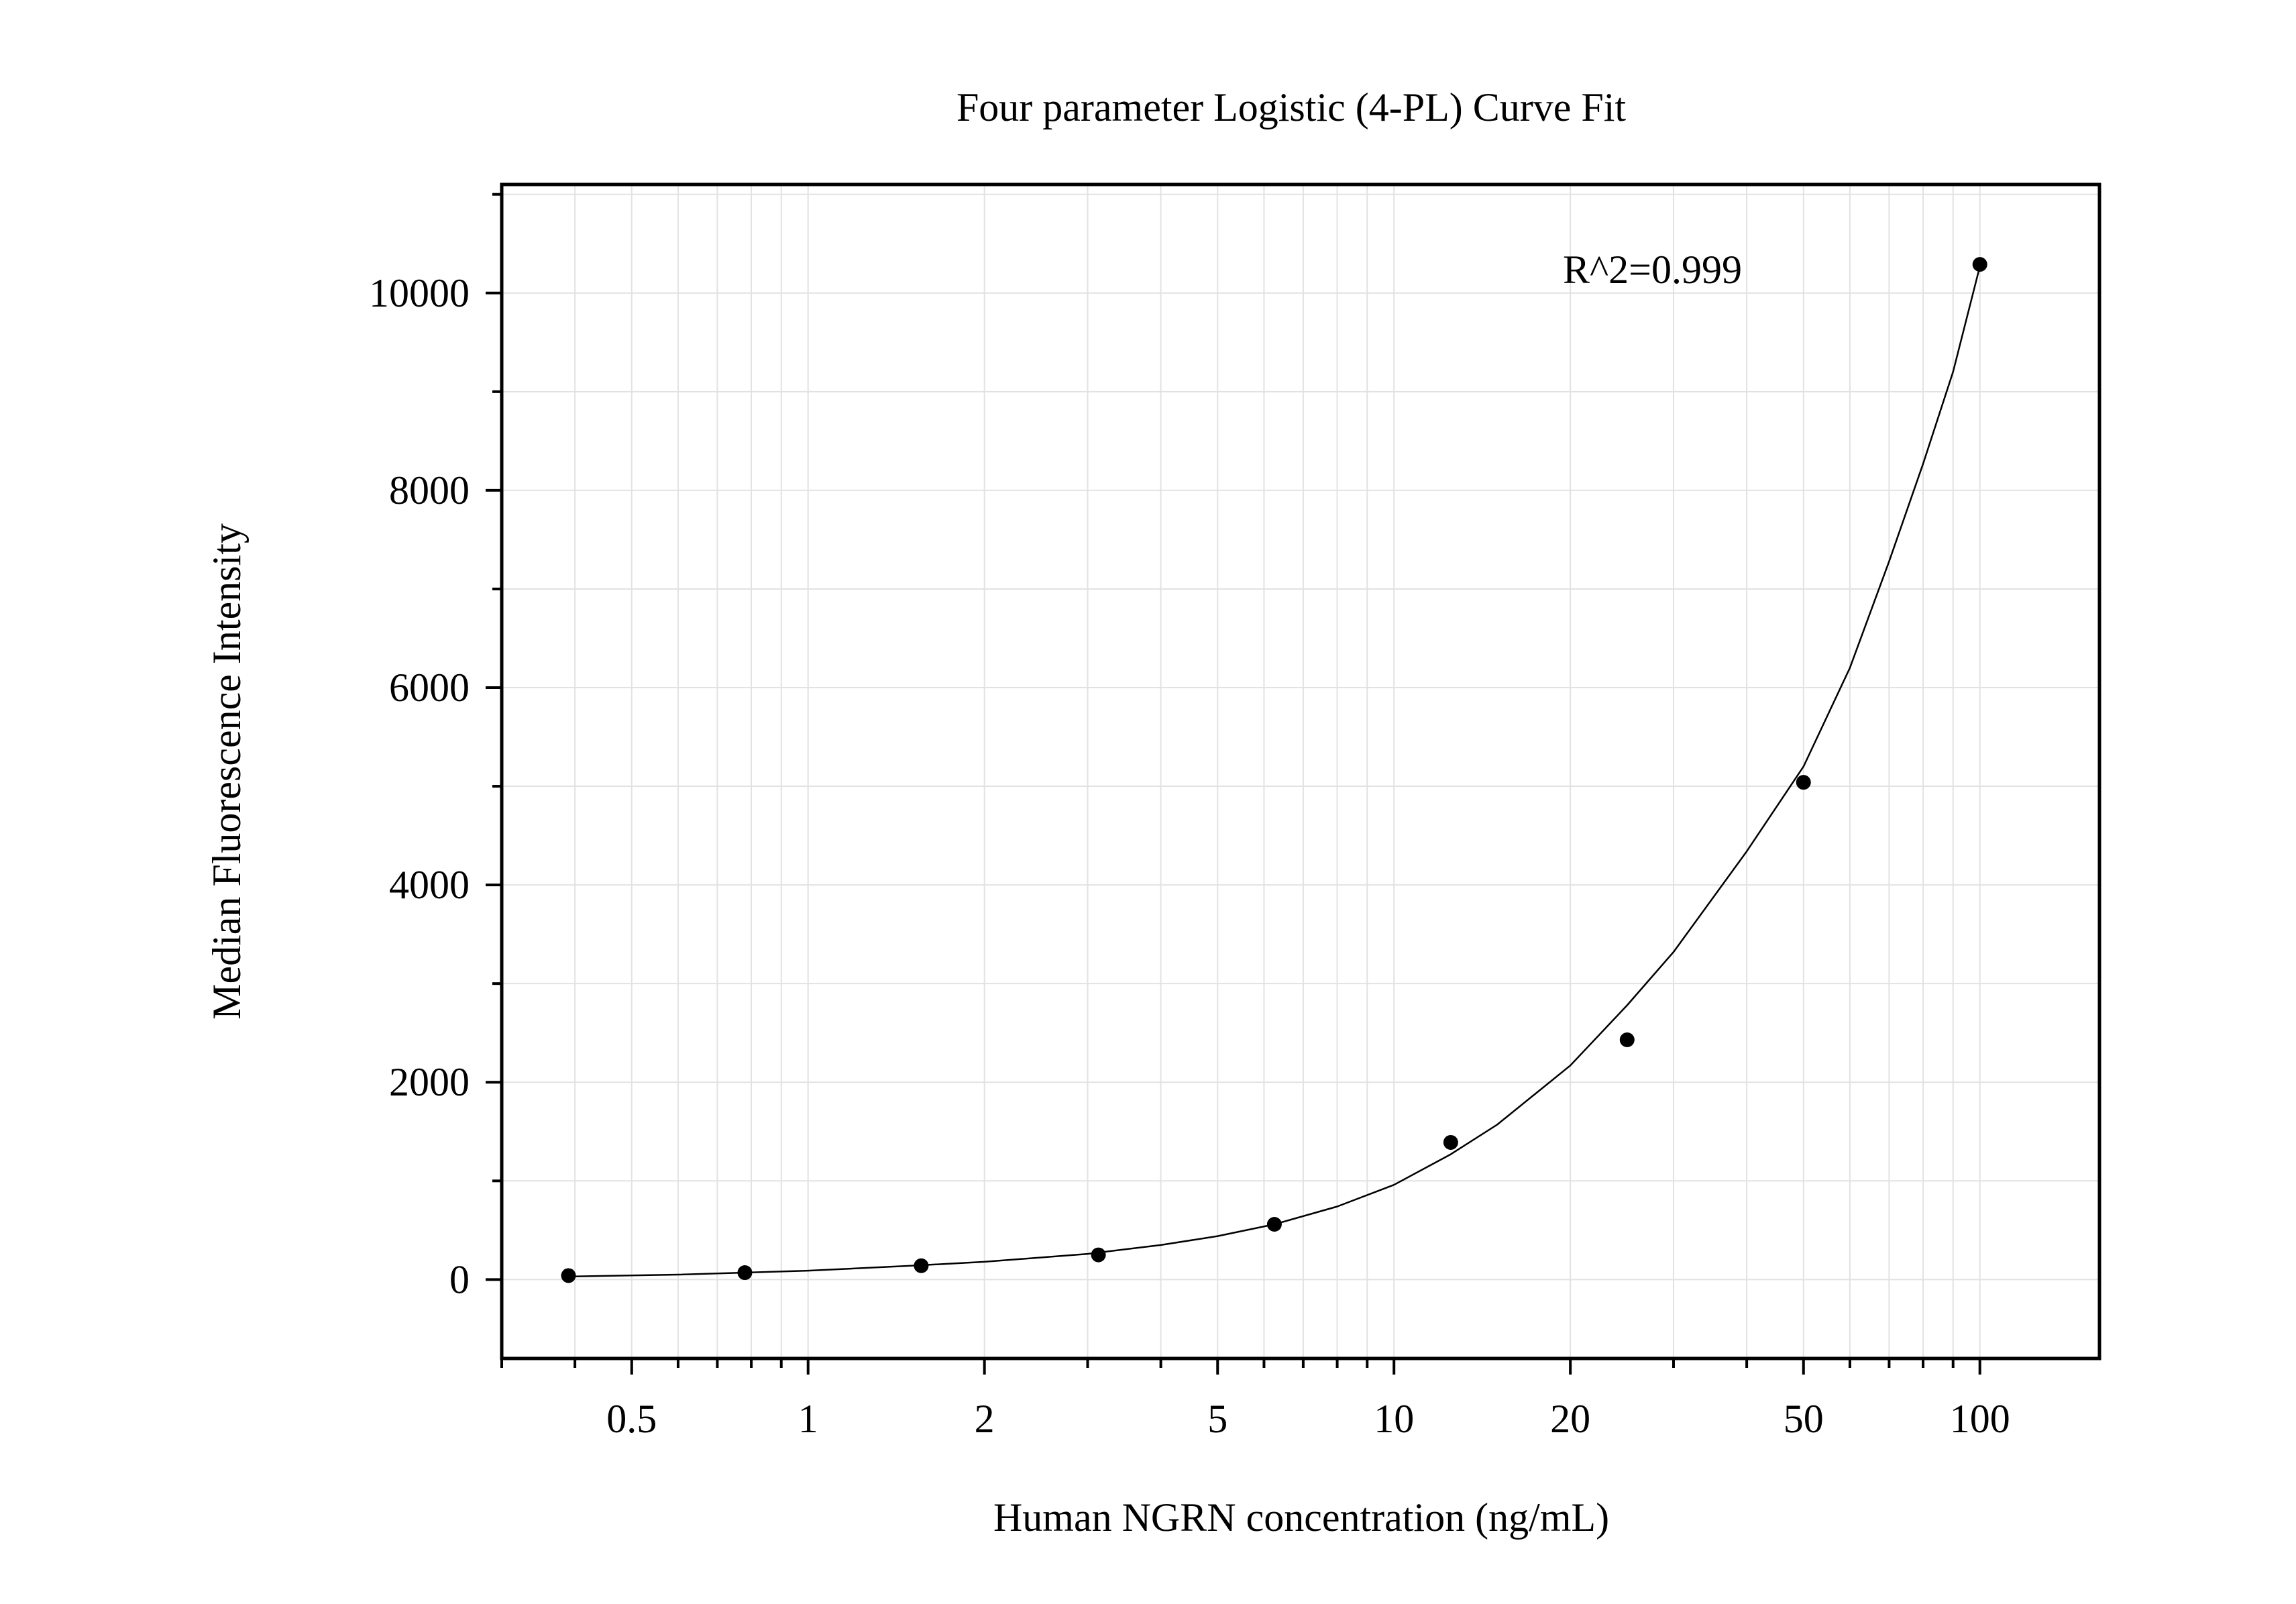 The image size is (2296, 1604). I want to click on chart-title: Four parameter Logistic (4-PL) Curve Fit, so click(1291, 107).